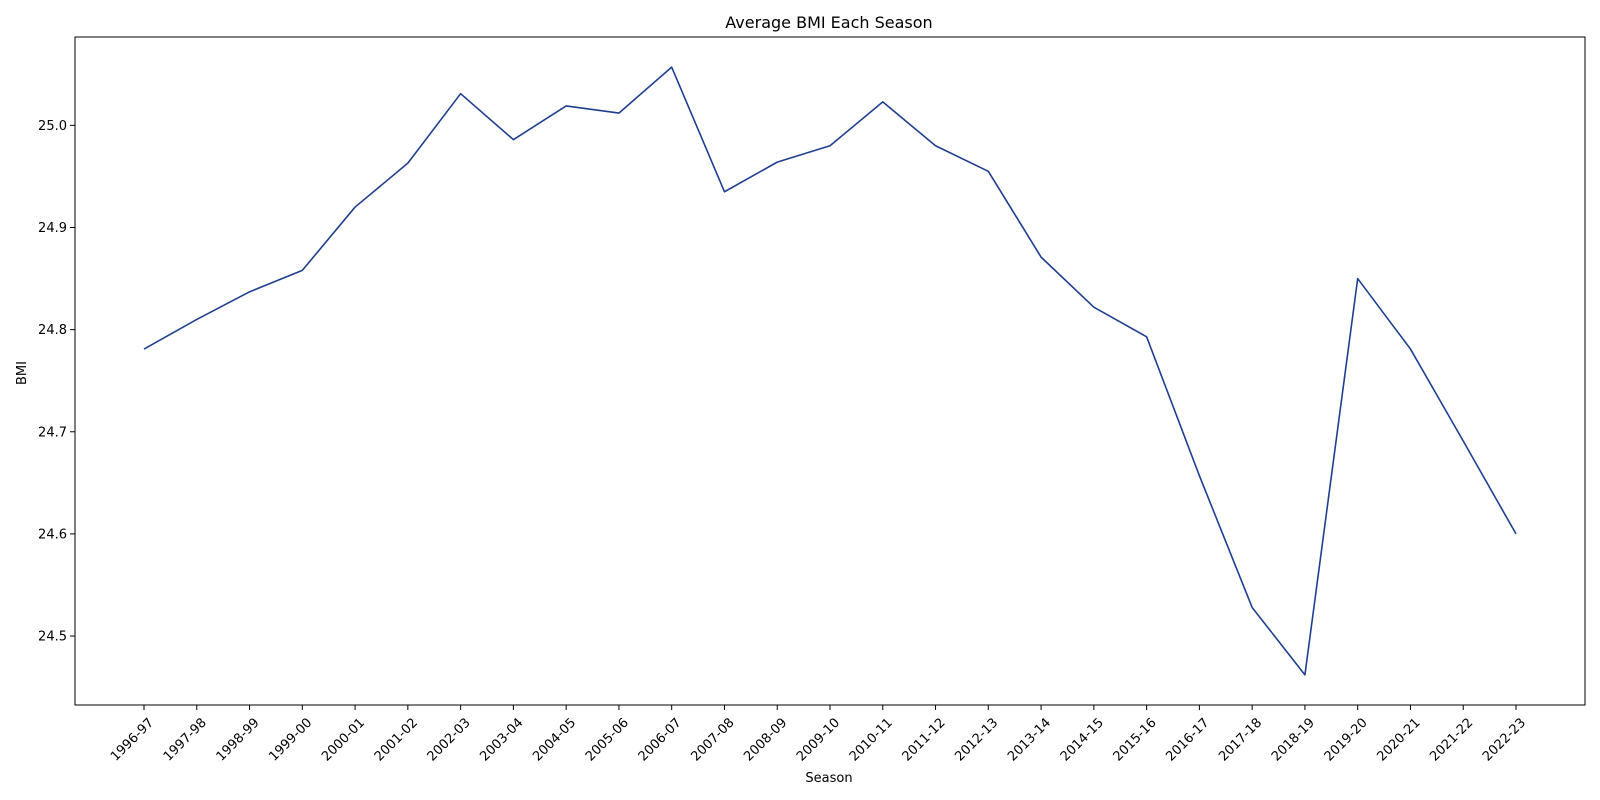 The width and height of the screenshot is (1600, 800). I want to click on x-tick-label: 1999-00, so click(290, 739).